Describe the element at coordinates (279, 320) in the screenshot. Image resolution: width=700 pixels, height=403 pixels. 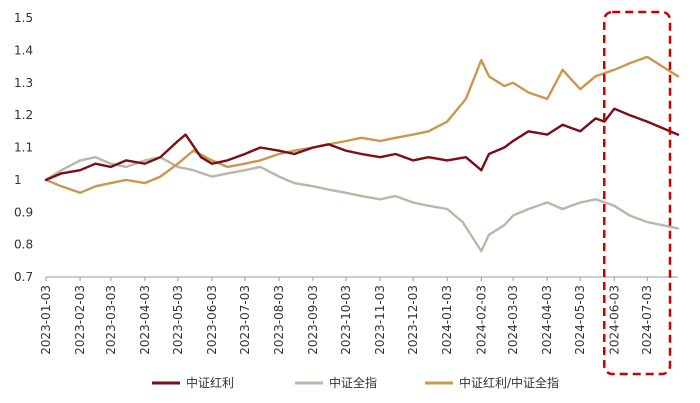
I see `x-tick-label: 2023-08-03` at that location.